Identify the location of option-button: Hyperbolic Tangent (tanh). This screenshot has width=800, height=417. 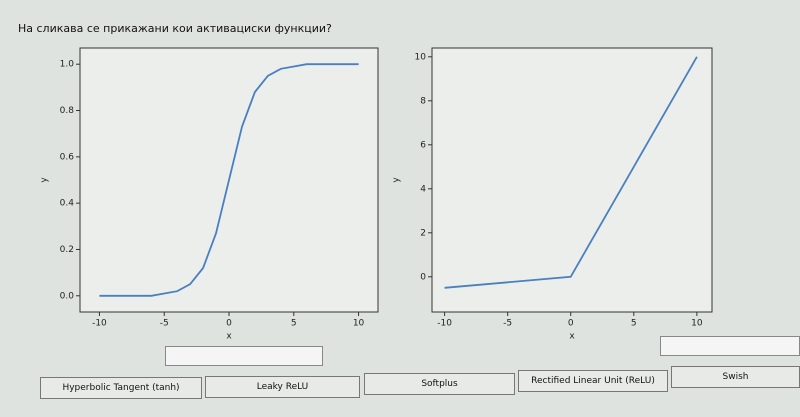
(121, 388).